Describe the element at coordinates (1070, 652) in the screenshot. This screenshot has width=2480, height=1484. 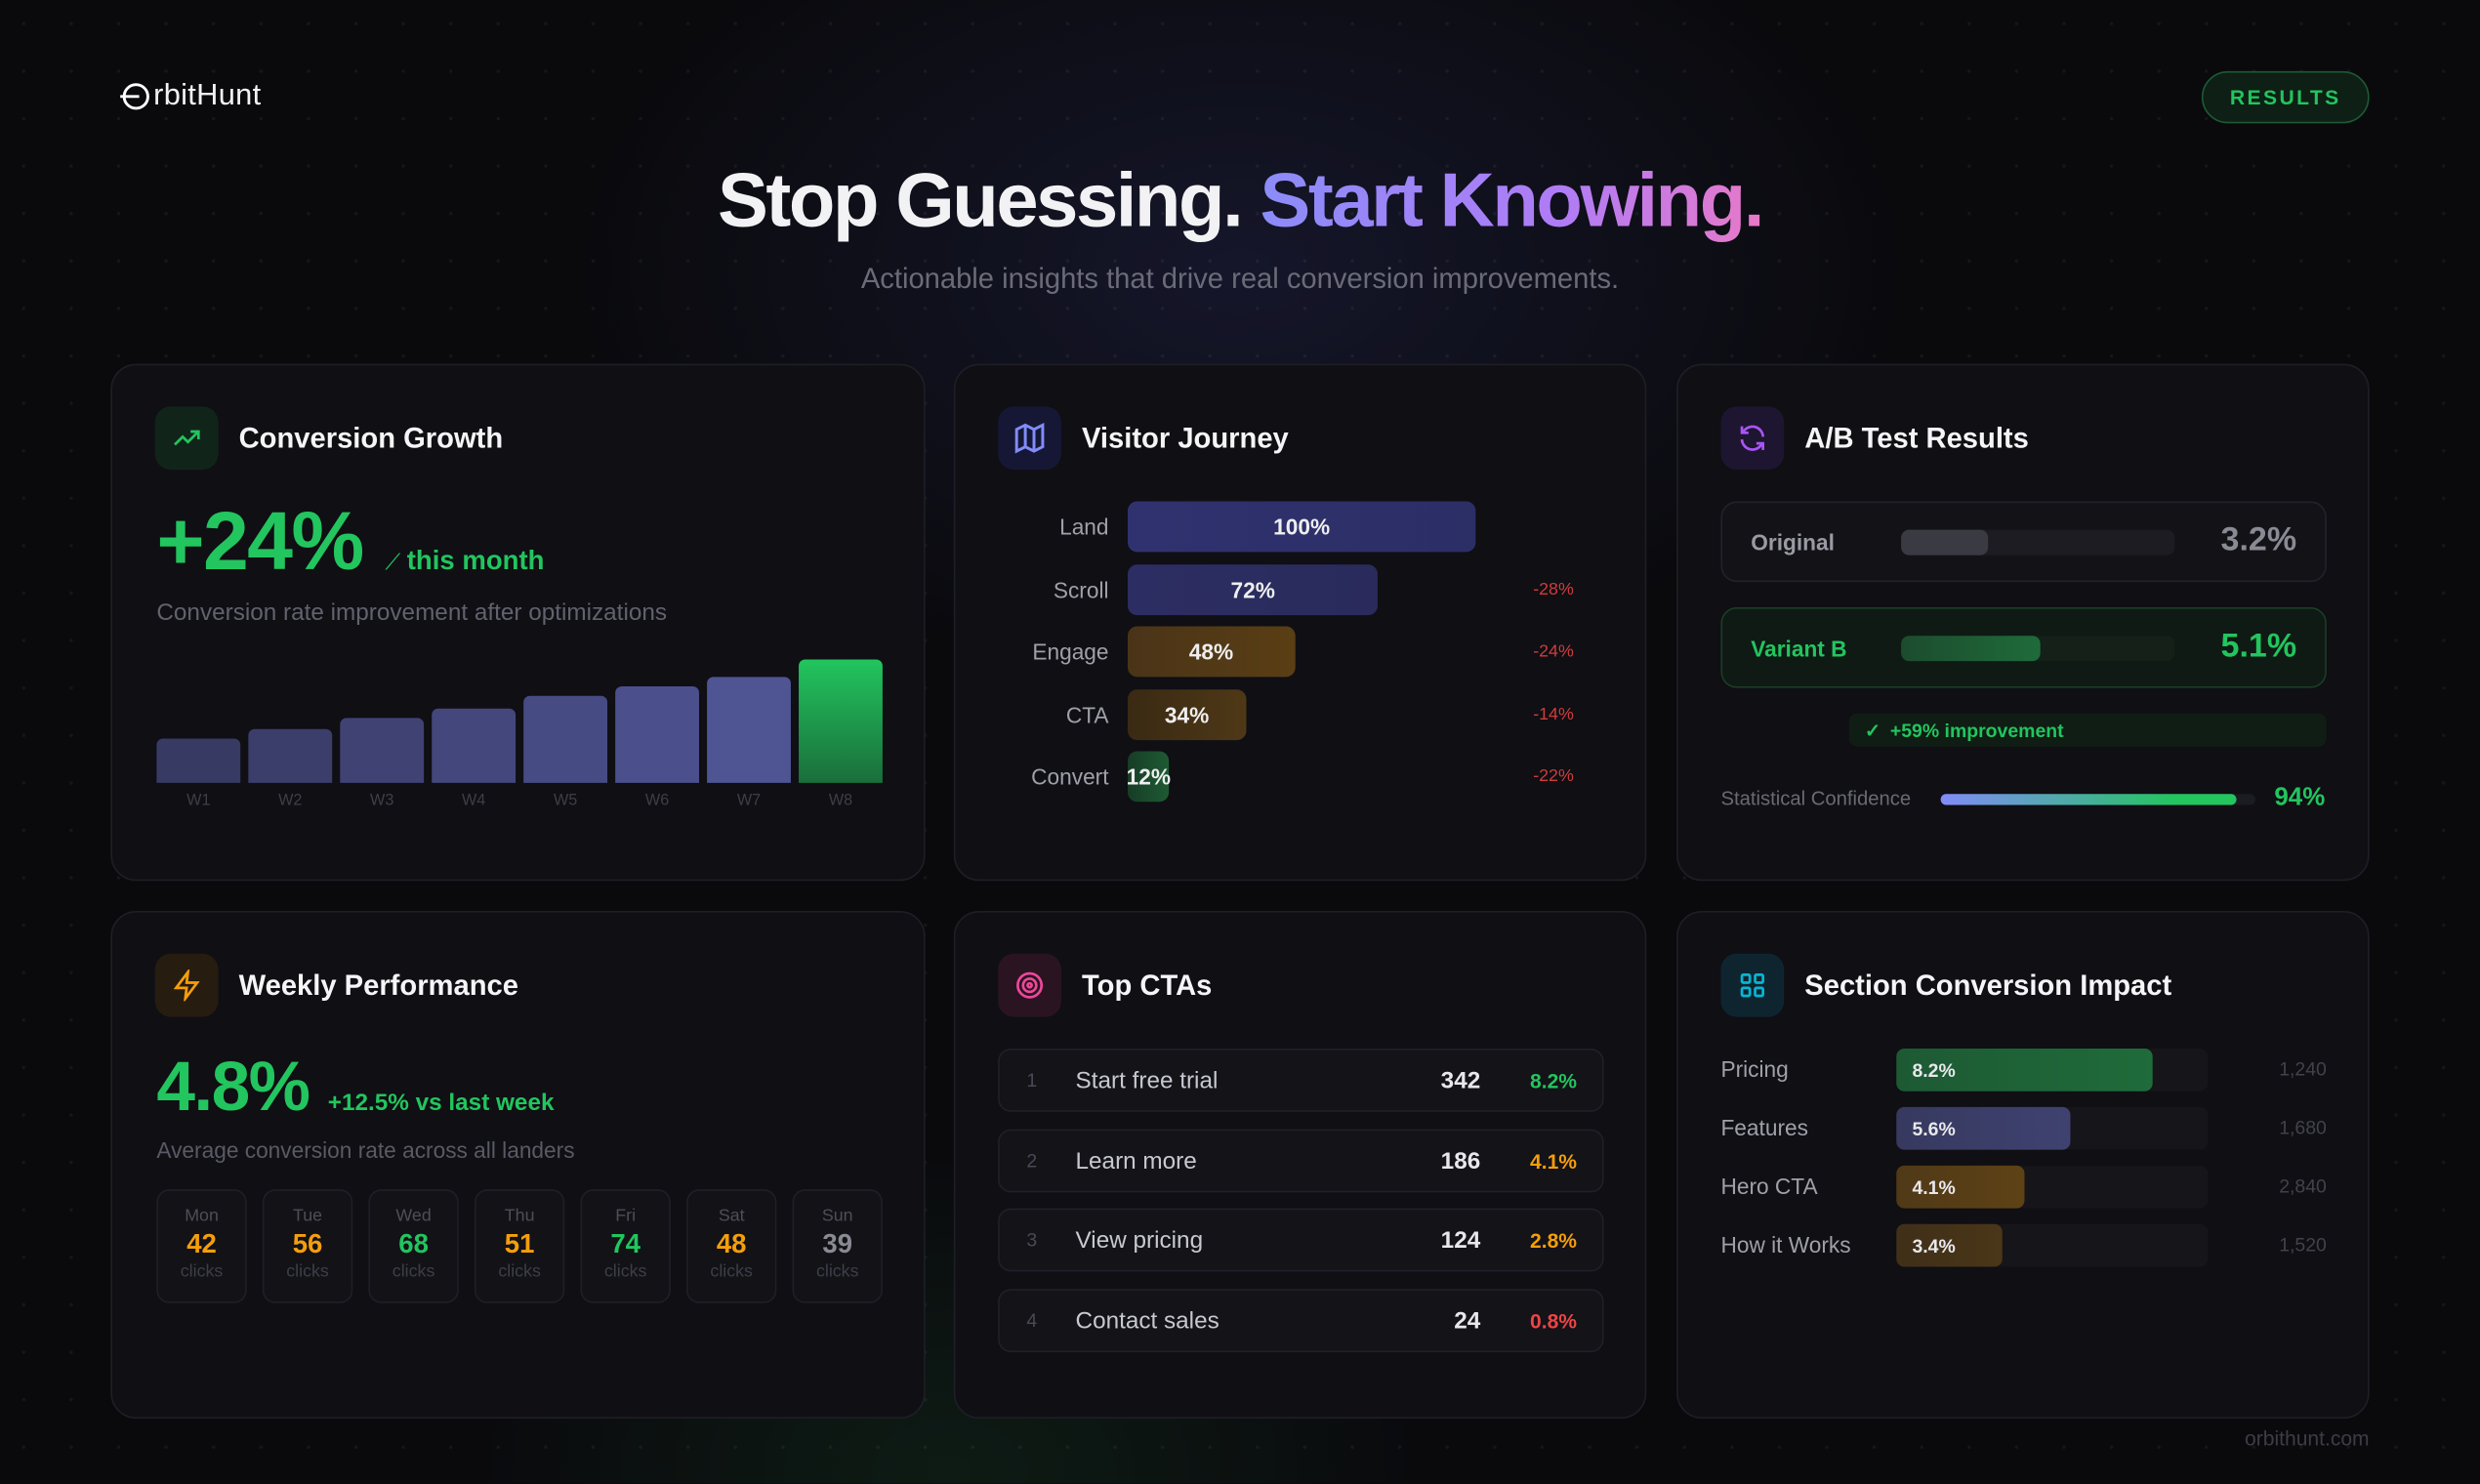
I see `step-label: Engage` at that location.